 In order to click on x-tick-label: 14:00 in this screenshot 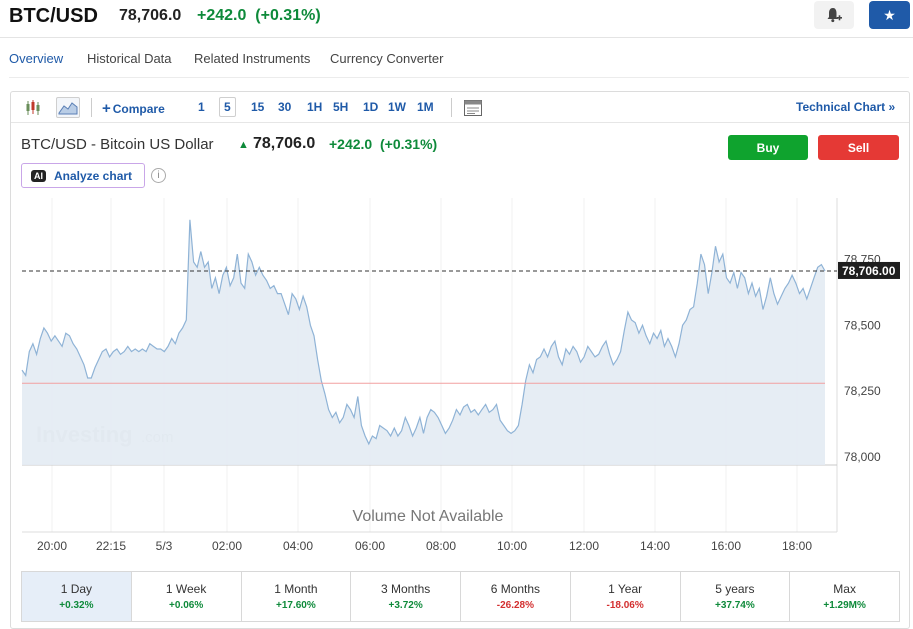, I will do `click(655, 546)`.